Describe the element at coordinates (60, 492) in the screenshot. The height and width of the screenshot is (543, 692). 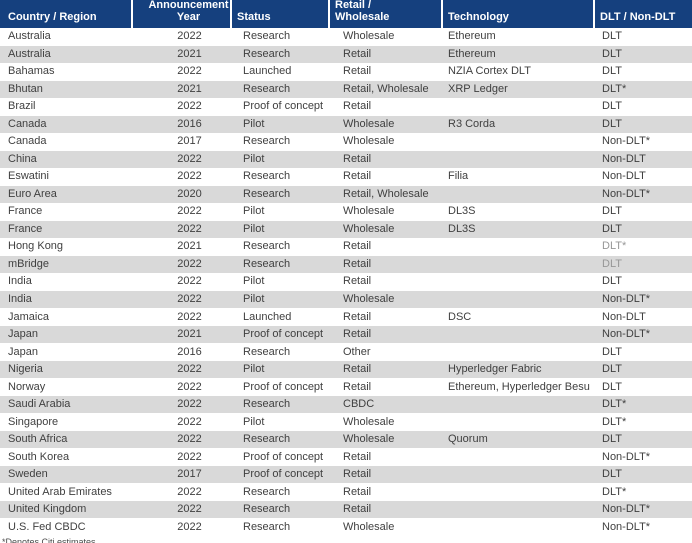
I see `country-cell: United Arab Emirates` at that location.